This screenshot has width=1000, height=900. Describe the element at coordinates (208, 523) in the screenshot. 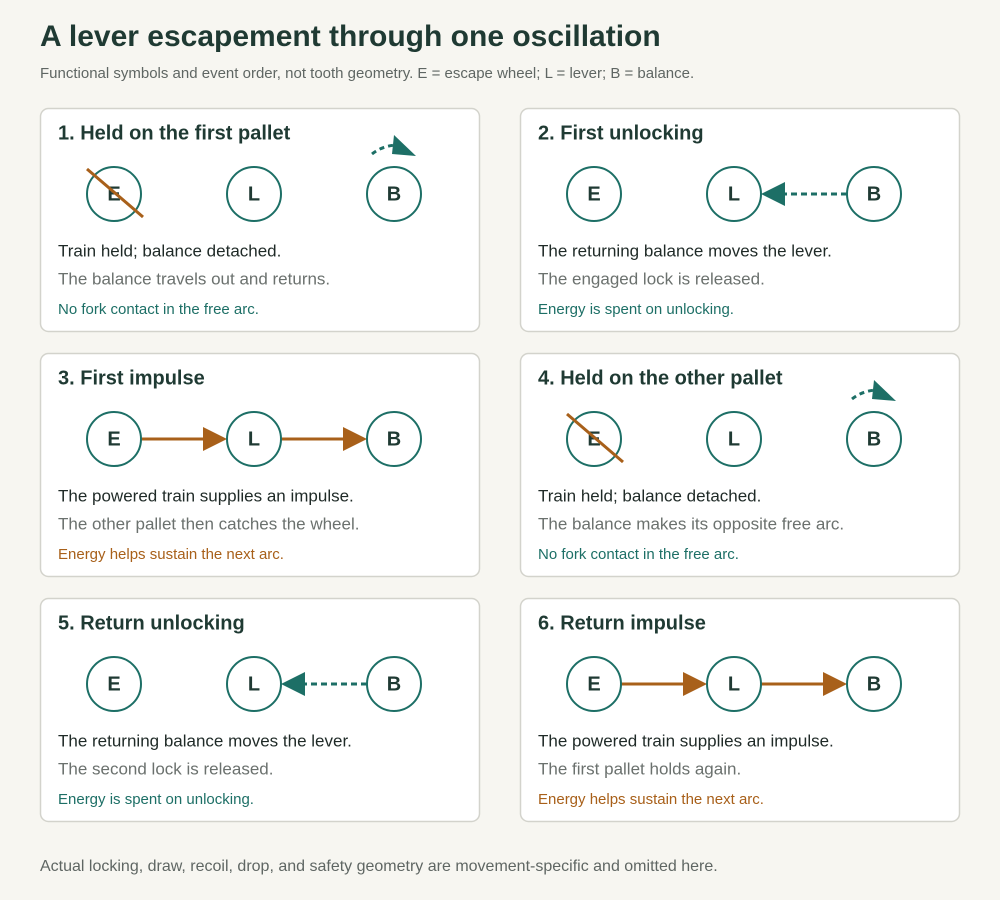

I see `panel-line: The other pallet then catches the wheel.` at that location.